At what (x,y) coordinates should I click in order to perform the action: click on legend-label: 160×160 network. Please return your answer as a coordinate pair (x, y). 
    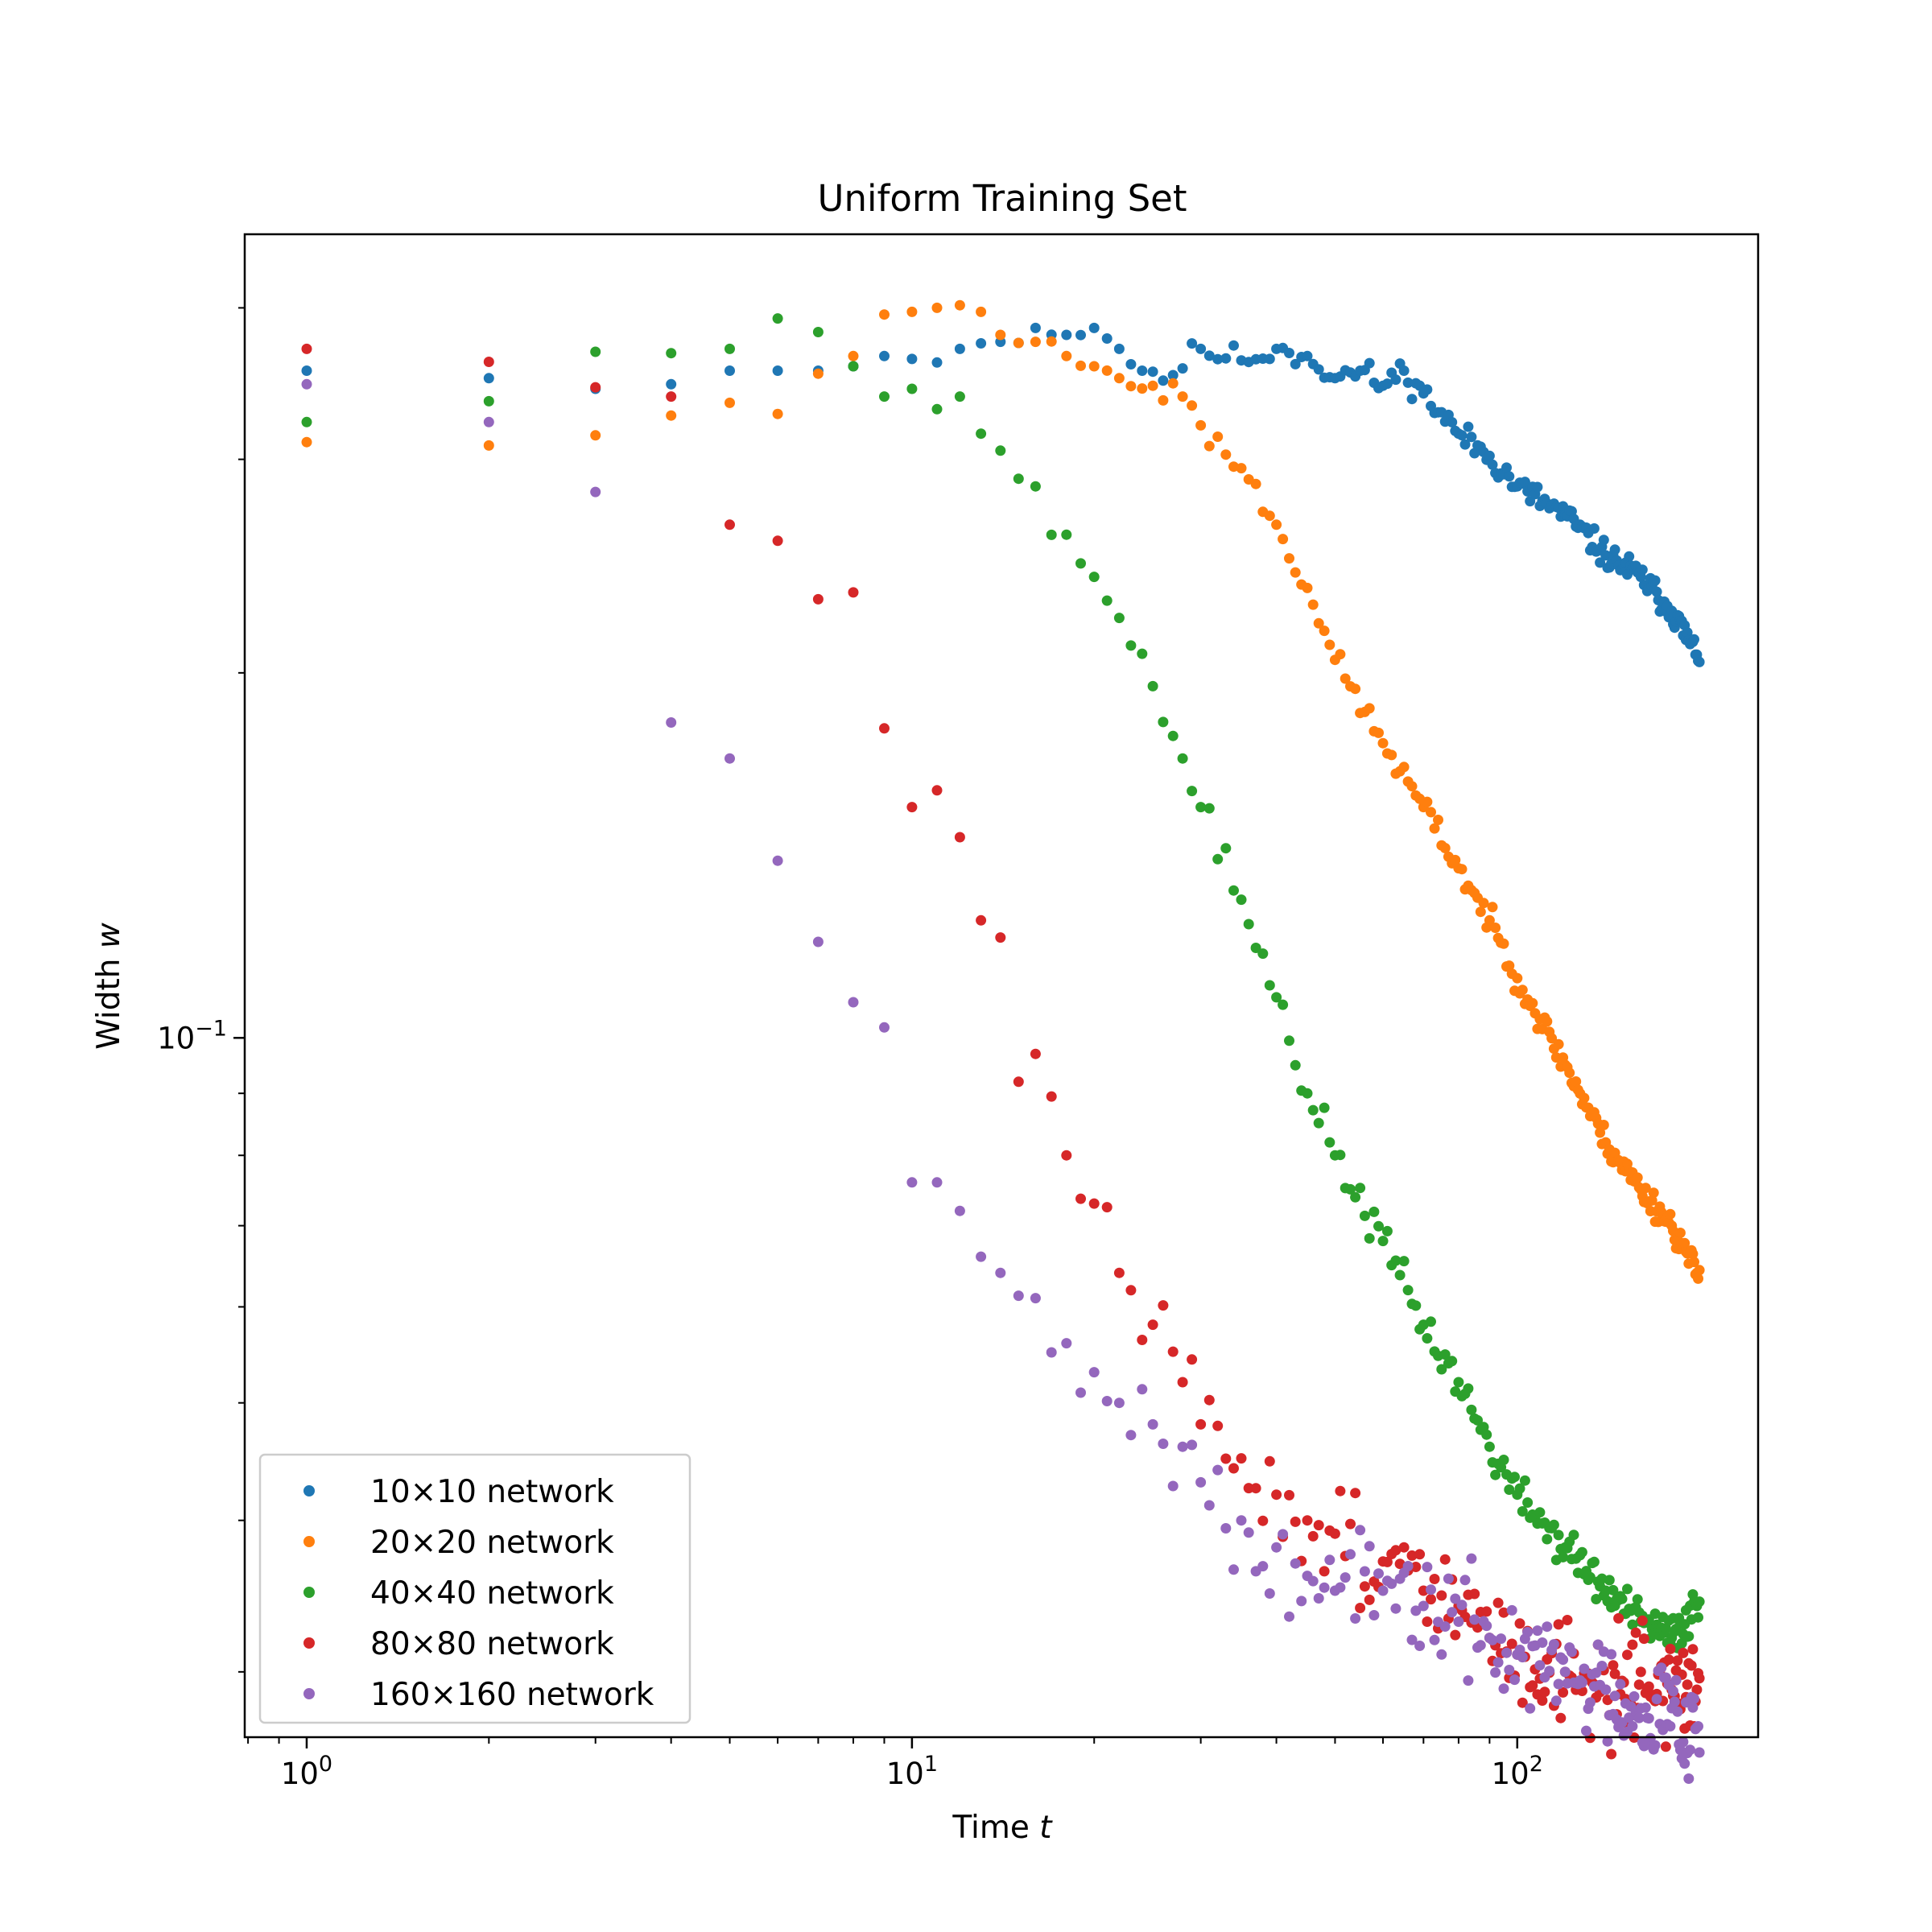
    Looking at the image, I should click on (512, 1695).